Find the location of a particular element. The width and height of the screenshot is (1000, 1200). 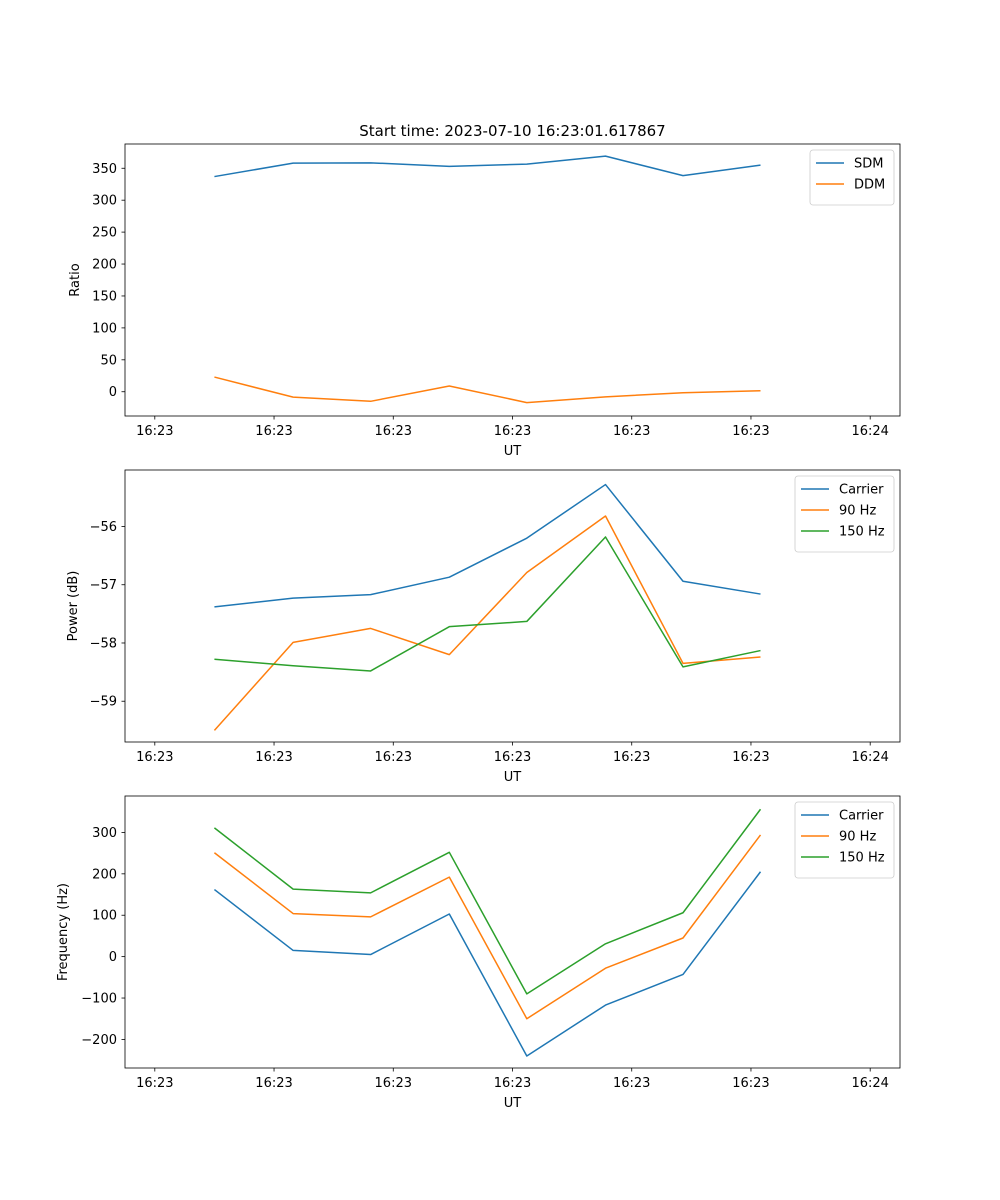

legend-label-sdm: SDM is located at coordinates (868, 164).